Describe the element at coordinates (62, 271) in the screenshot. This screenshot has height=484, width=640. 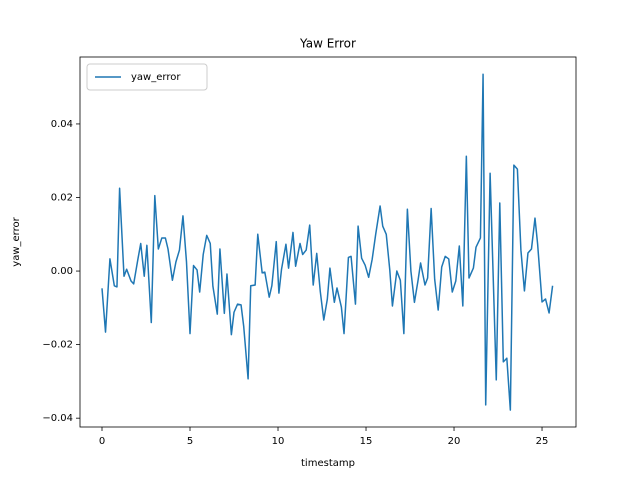
I see `y-tick-label: 0.00` at that location.